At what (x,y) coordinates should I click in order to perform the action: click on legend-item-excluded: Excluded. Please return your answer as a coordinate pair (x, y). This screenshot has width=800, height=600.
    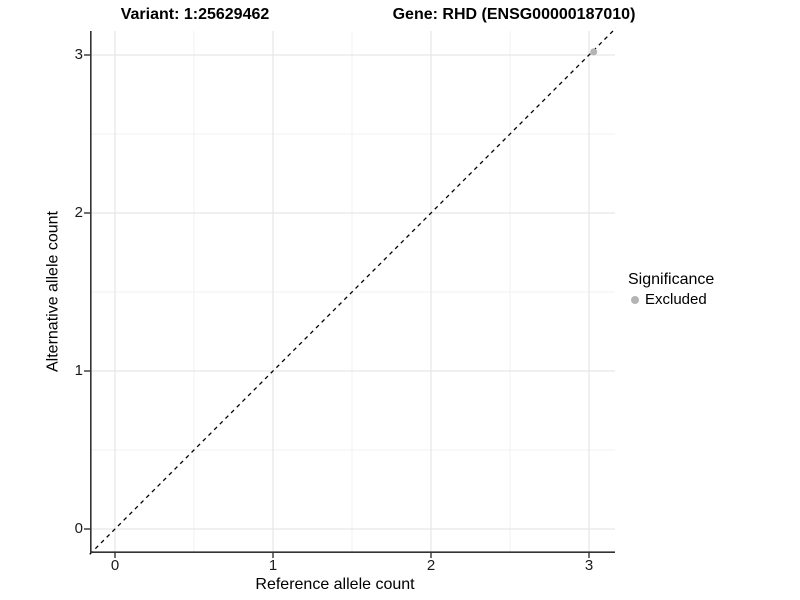
    Looking at the image, I should click on (671, 300).